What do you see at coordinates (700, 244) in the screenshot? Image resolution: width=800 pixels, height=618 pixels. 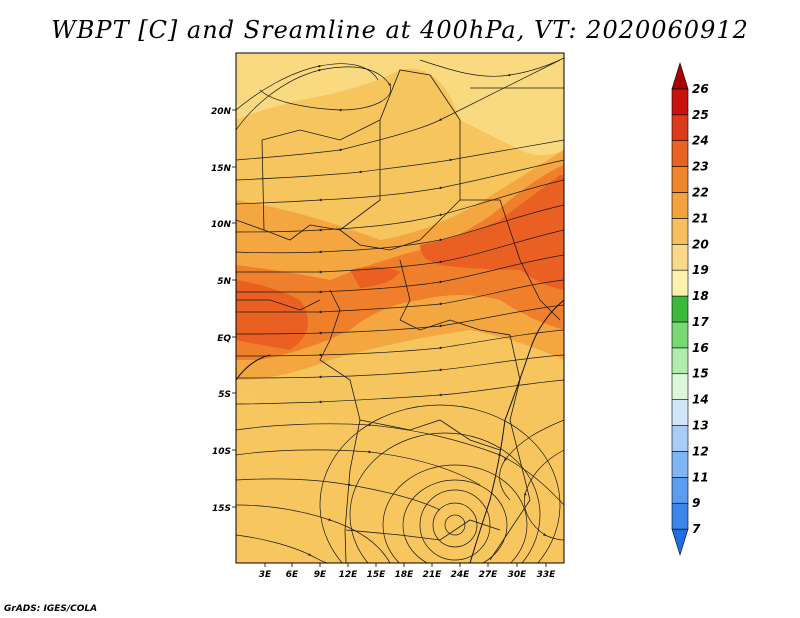 I see `colorbar-label: 20` at bounding box center [700, 244].